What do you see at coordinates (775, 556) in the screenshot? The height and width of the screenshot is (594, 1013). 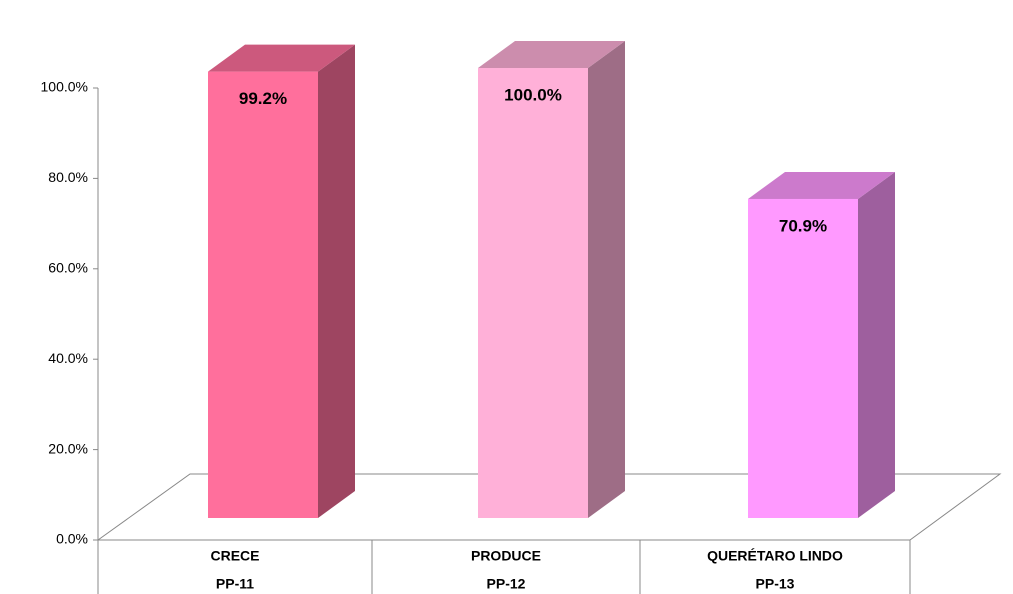 I see `x-tick-label: QUERÉTARO LINDO` at bounding box center [775, 556].